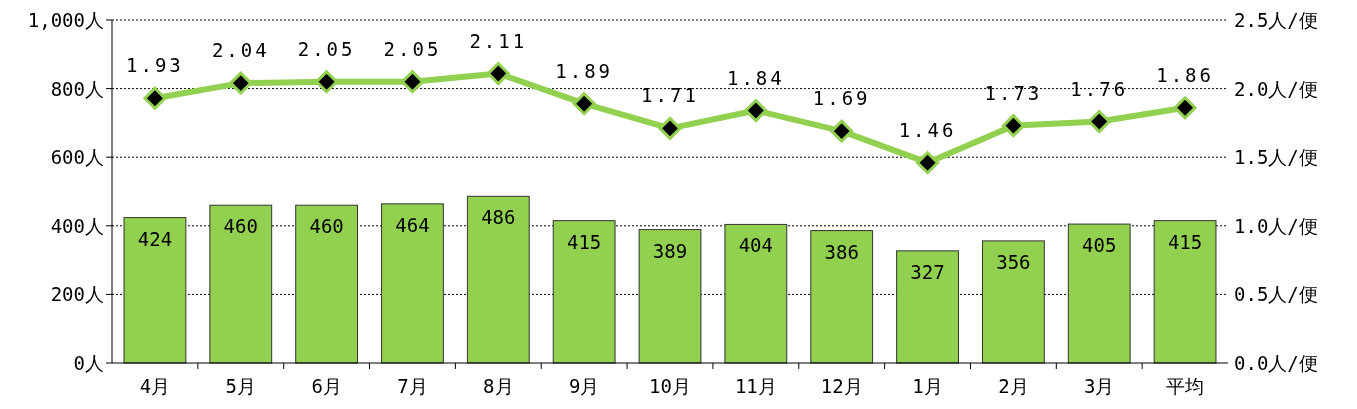 This screenshot has width=1357, height=409. Describe the element at coordinates (1099, 386) in the screenshot. I see `x-tick-label: 3月` at that location.